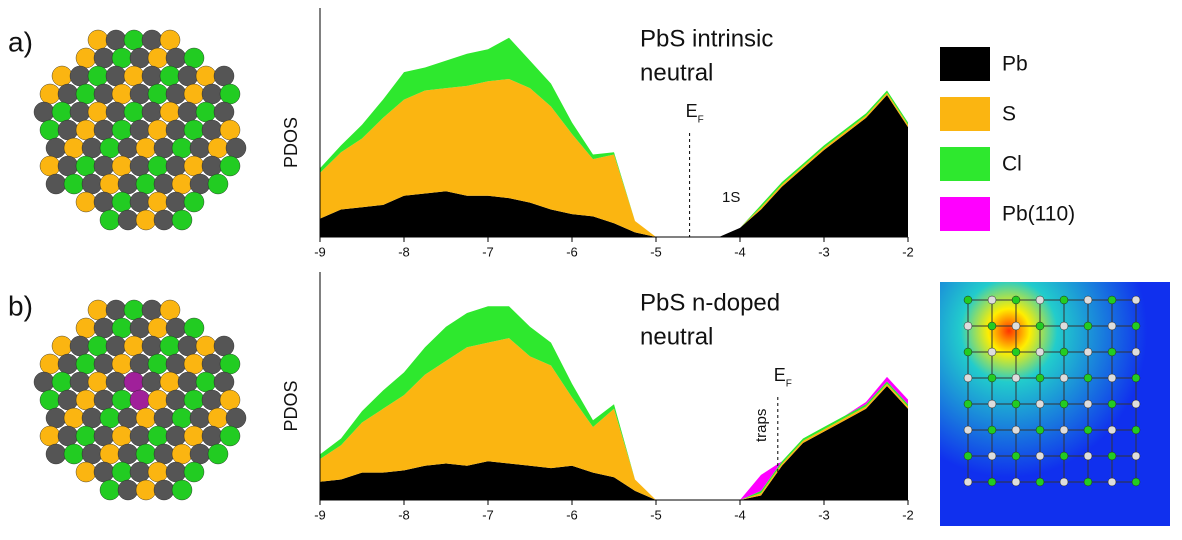 The image size is (1182, 540). What do you see at coordinates (692, 111) in the screenshot?
I see `fermi-label: E` at bounding box center [692, 111].